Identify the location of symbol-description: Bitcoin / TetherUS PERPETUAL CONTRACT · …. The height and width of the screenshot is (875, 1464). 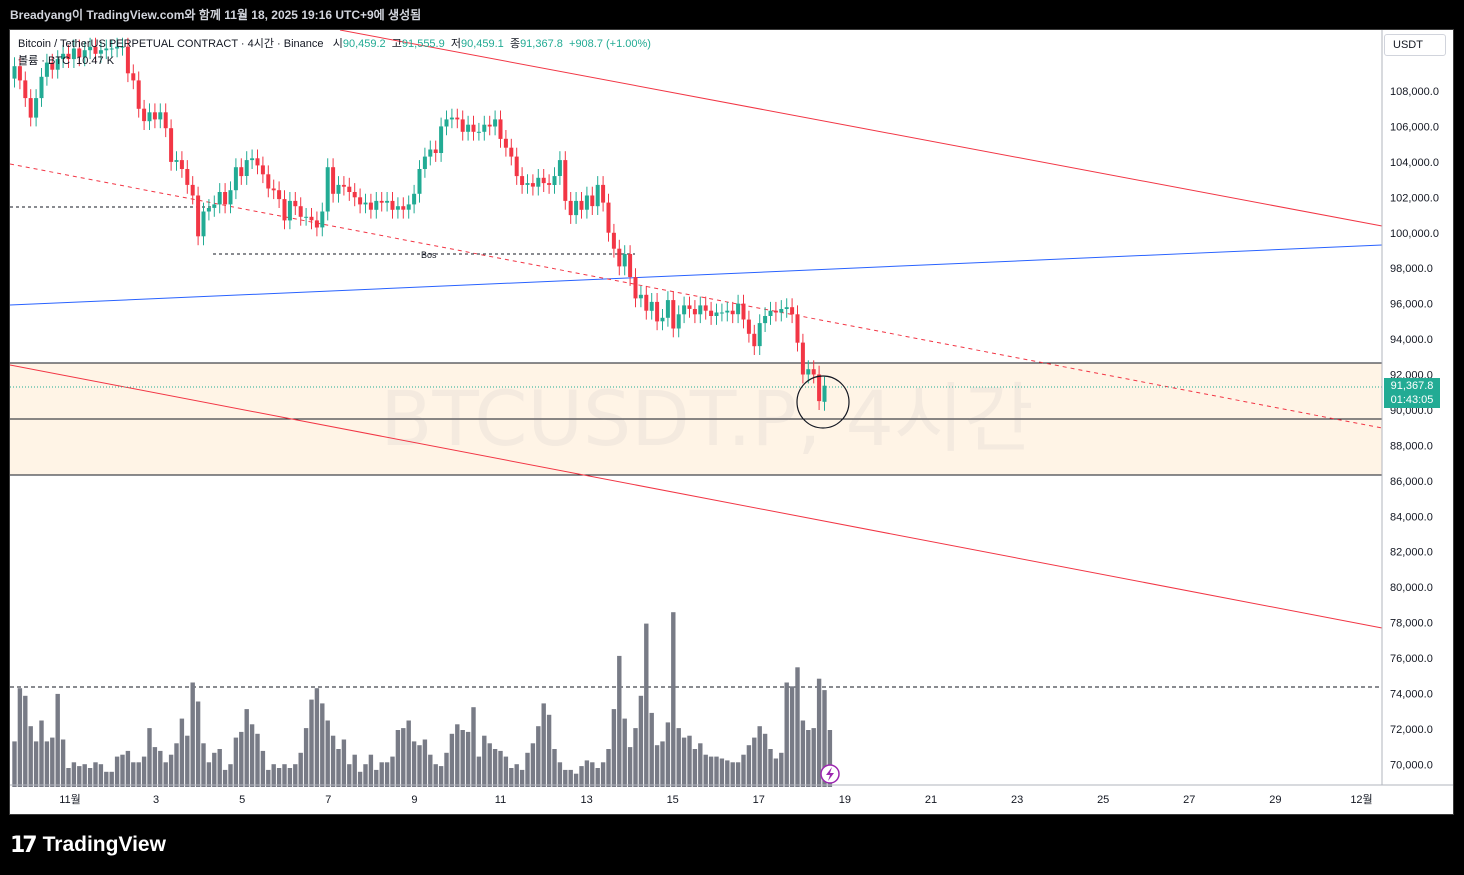
(171, 44).